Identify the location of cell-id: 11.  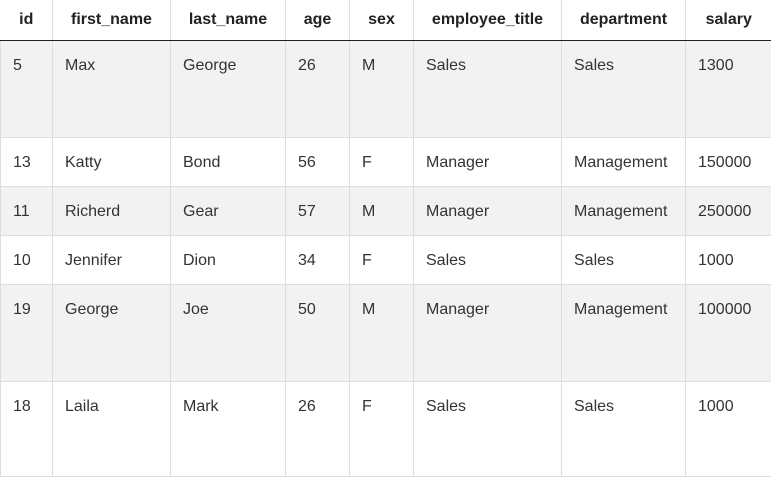
(27, 210).